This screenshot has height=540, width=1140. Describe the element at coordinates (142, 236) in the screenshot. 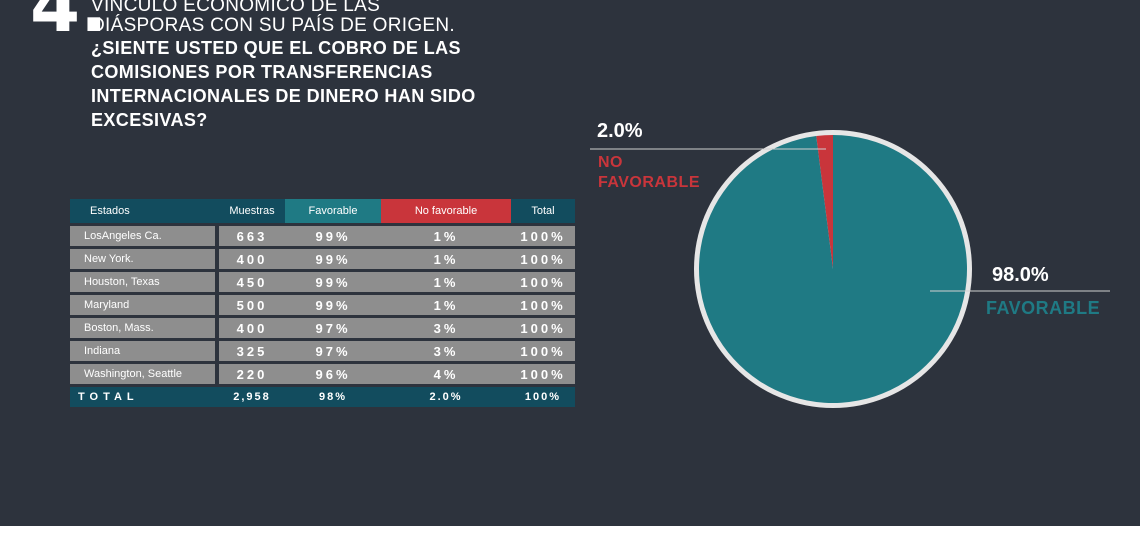

I see `cell-estado: LosAngeles Ca.` at that location.